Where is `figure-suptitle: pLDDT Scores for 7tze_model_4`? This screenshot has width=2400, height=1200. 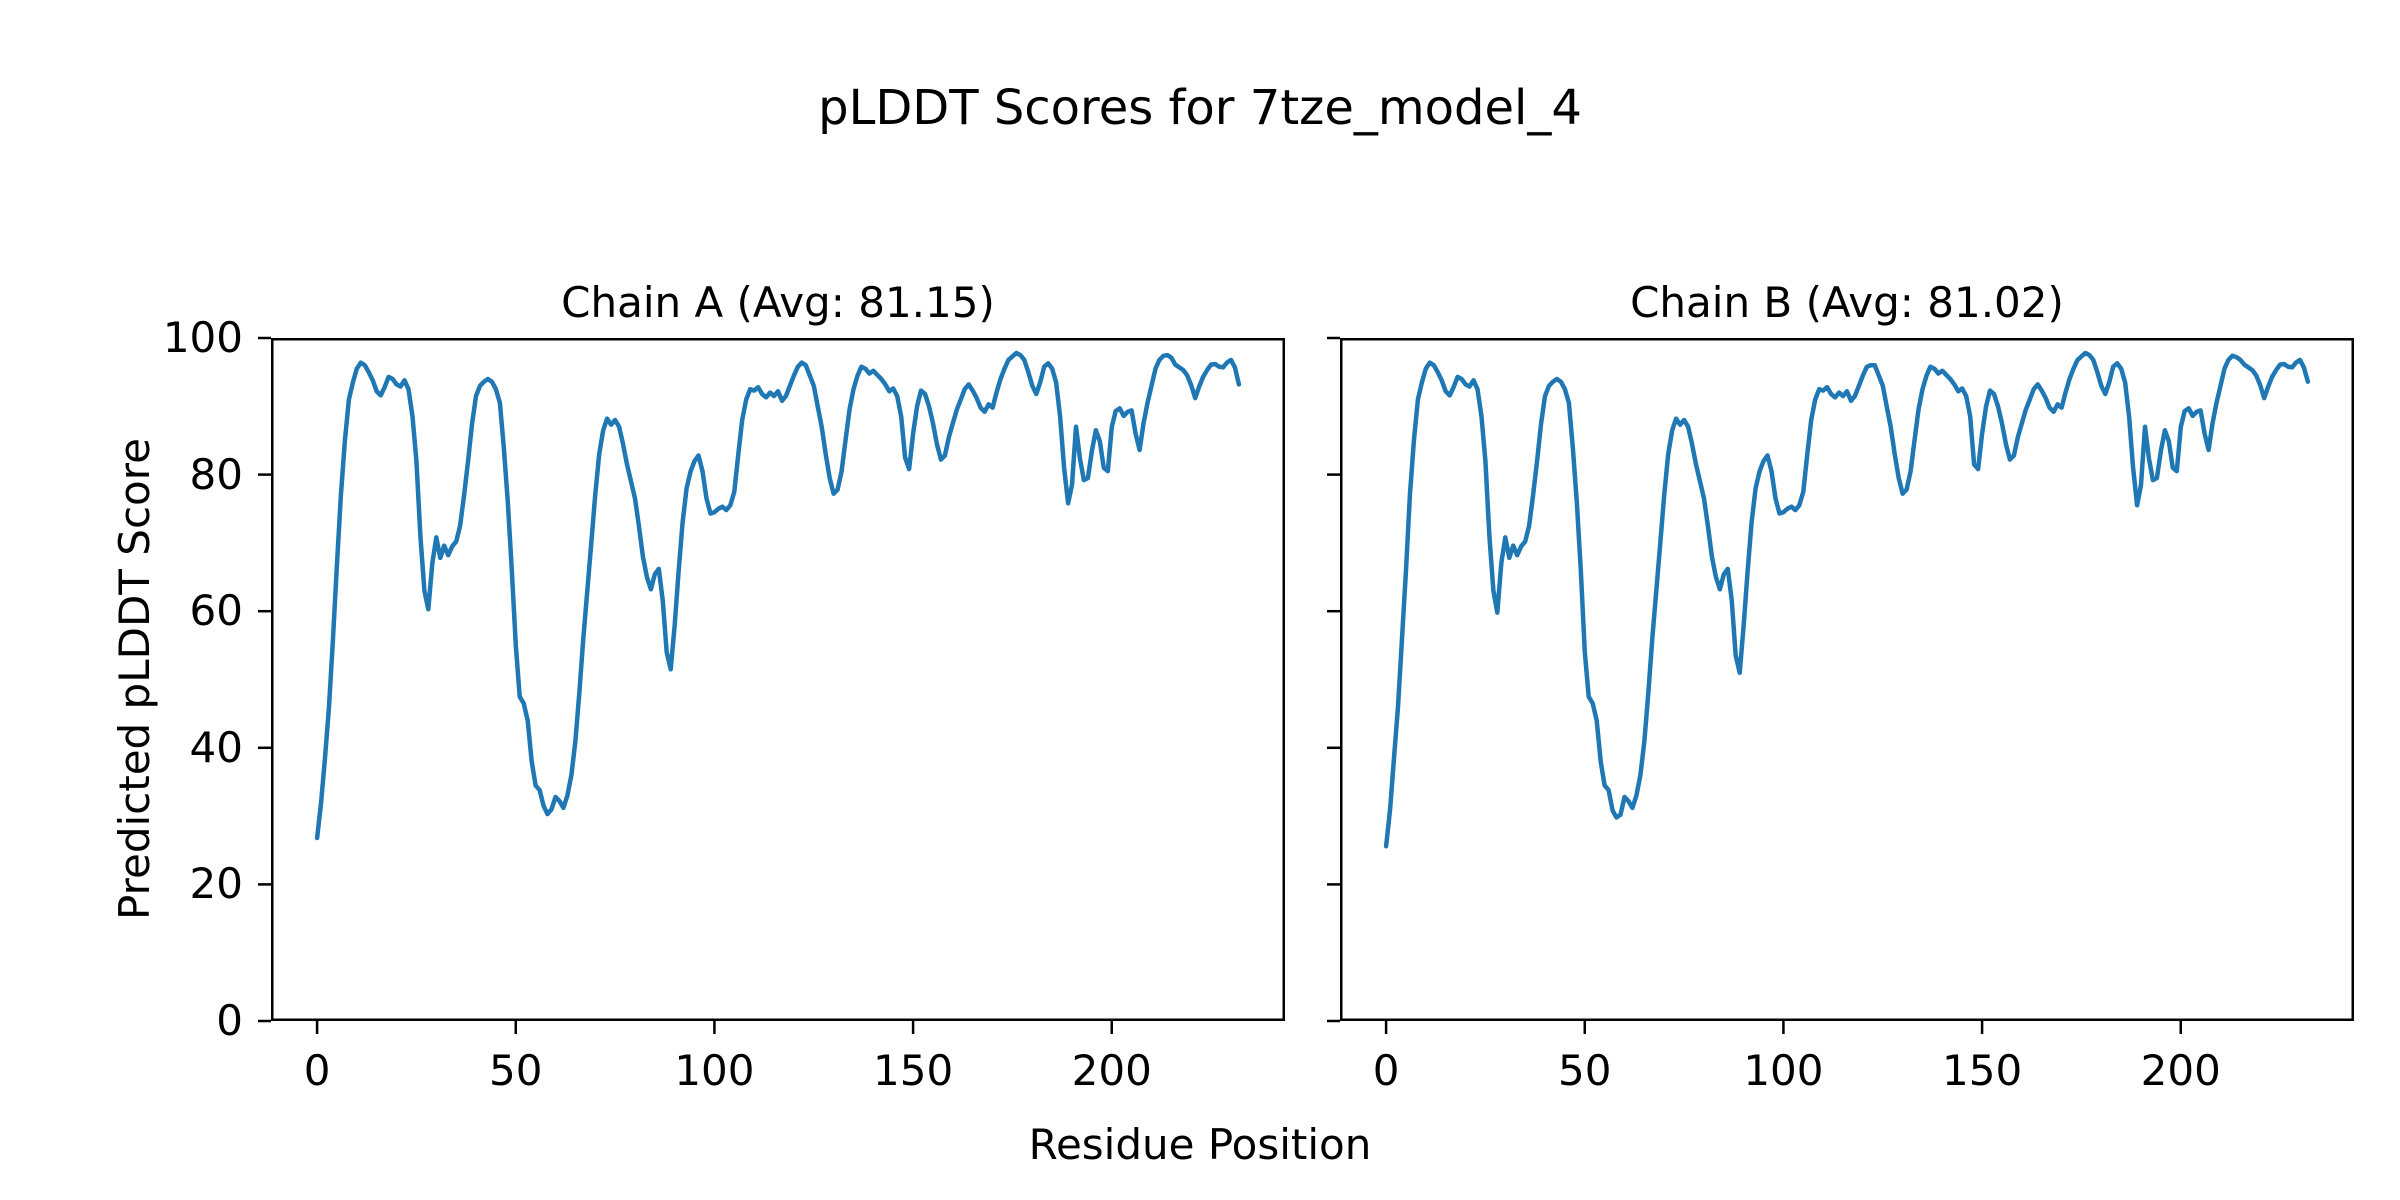 figure-suptitle: pLDDT Scores for 7tze_model_4 is located at coordinates (1200, 108).